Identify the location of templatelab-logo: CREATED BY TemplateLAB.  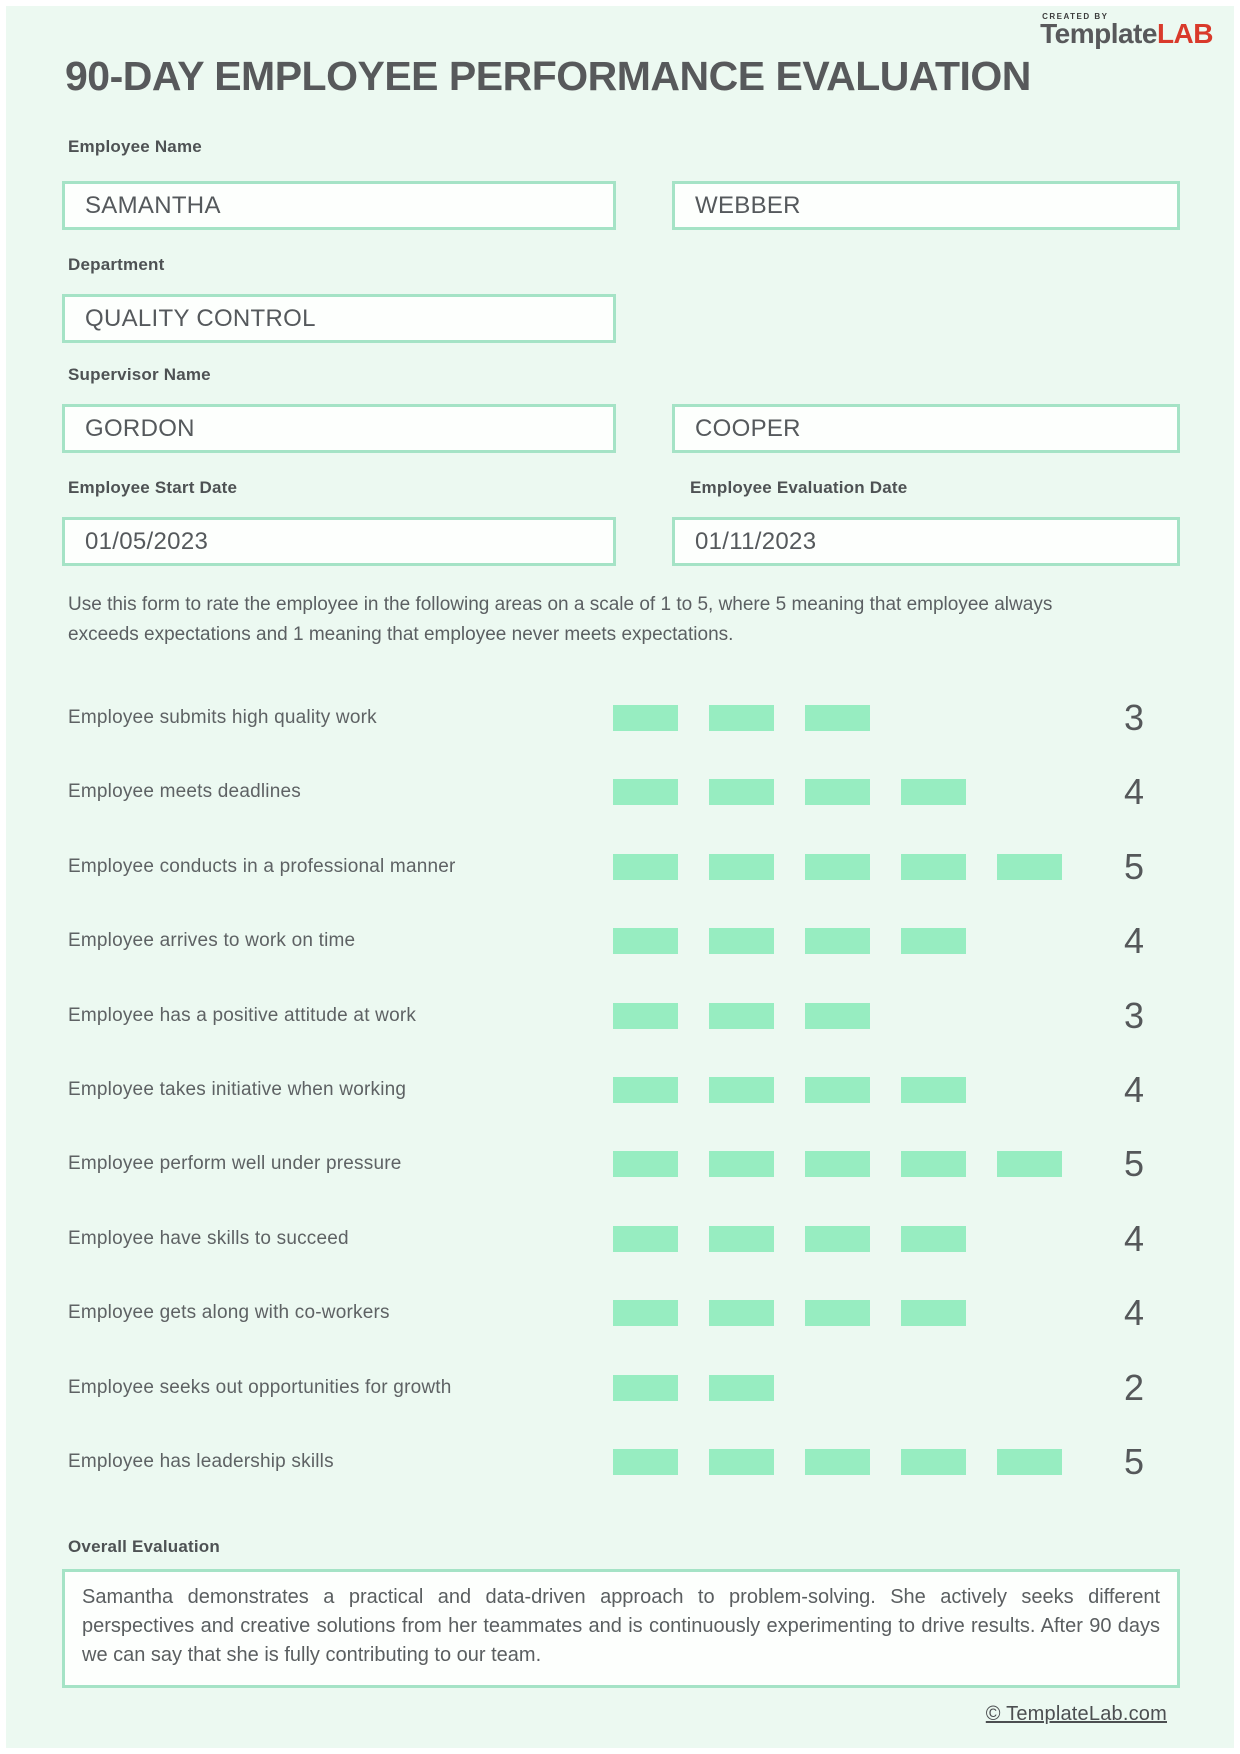
(1126, 30).